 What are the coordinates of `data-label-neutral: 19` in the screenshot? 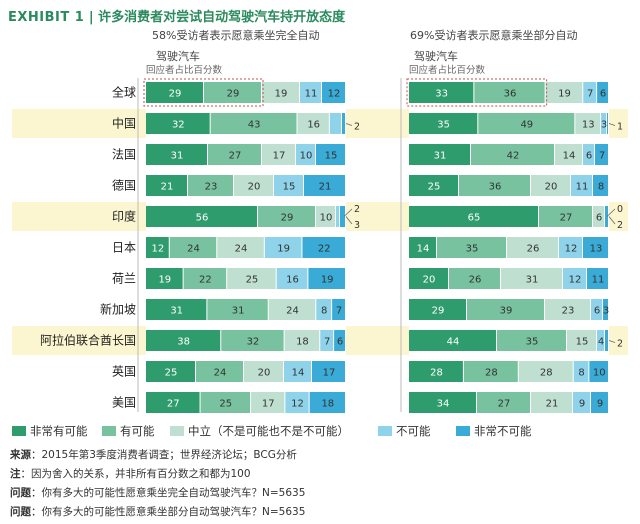 It's located at (564, 94).